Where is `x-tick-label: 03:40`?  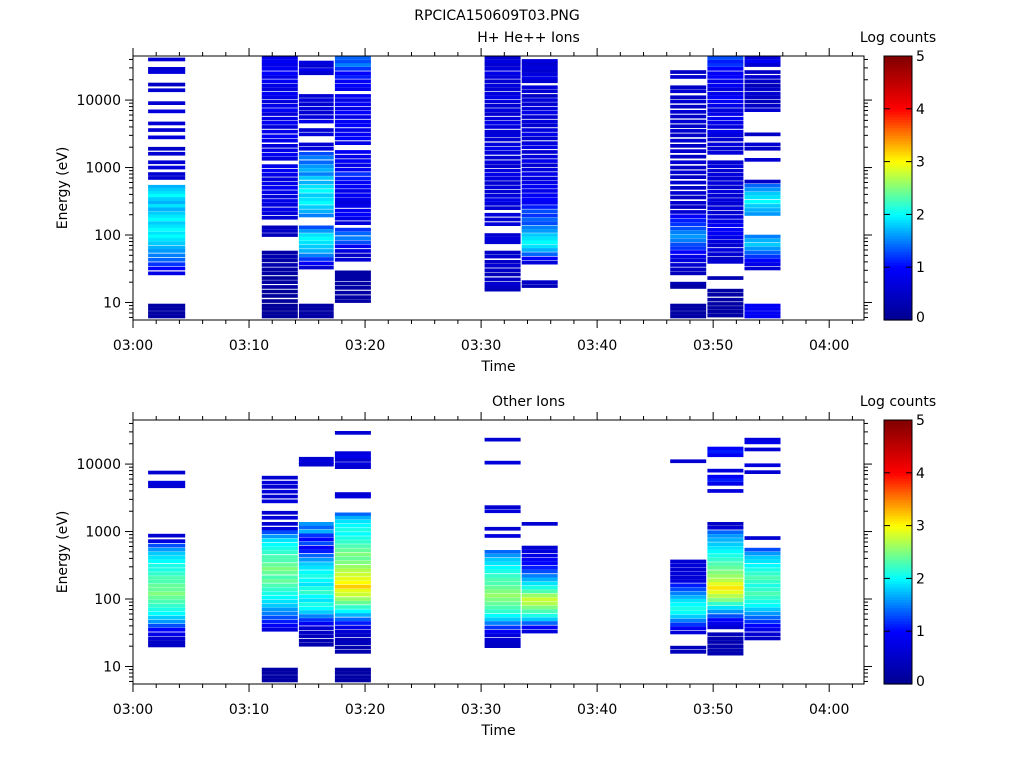
x-tick-label: 03:40 is located at coordinates (597, 710).